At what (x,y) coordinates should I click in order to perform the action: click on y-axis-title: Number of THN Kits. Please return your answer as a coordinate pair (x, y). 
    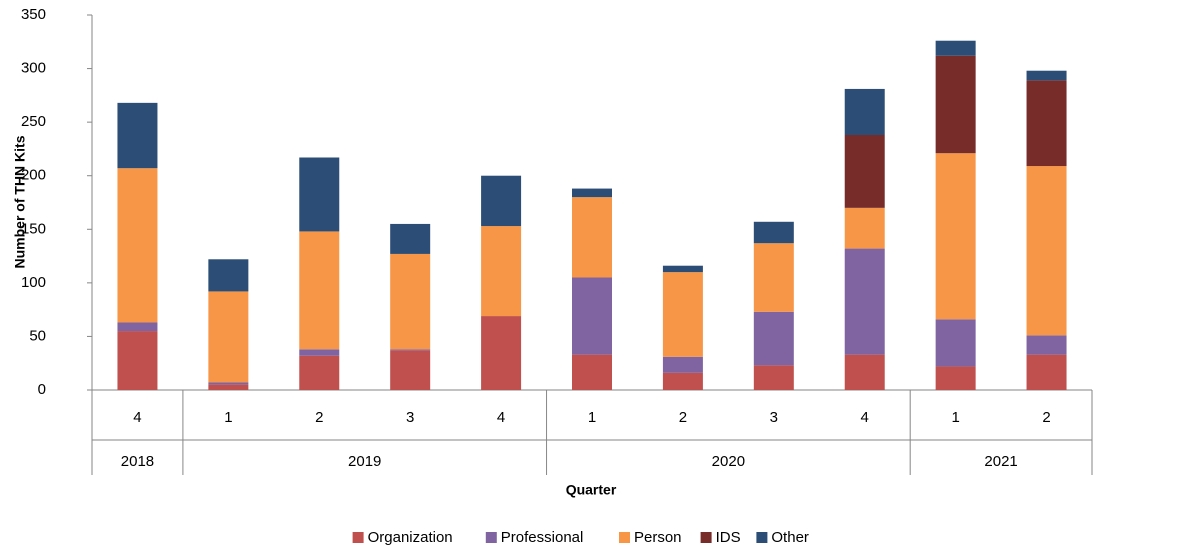
    Looking at the image, I should click on (20, 201).